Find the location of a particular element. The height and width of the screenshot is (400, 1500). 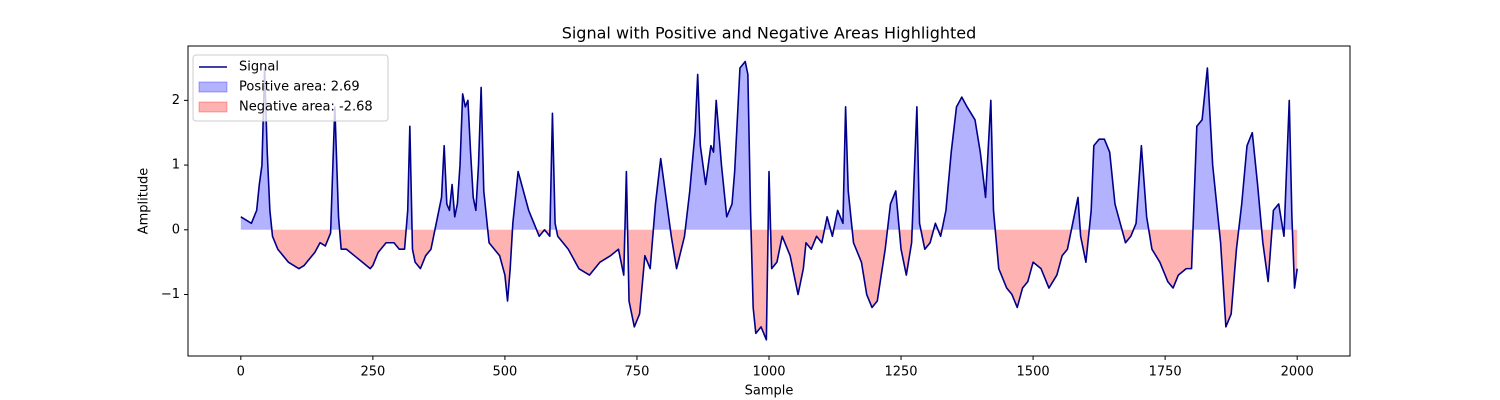

x-tick-label: 1500 is located at coordinates (1033, 372).